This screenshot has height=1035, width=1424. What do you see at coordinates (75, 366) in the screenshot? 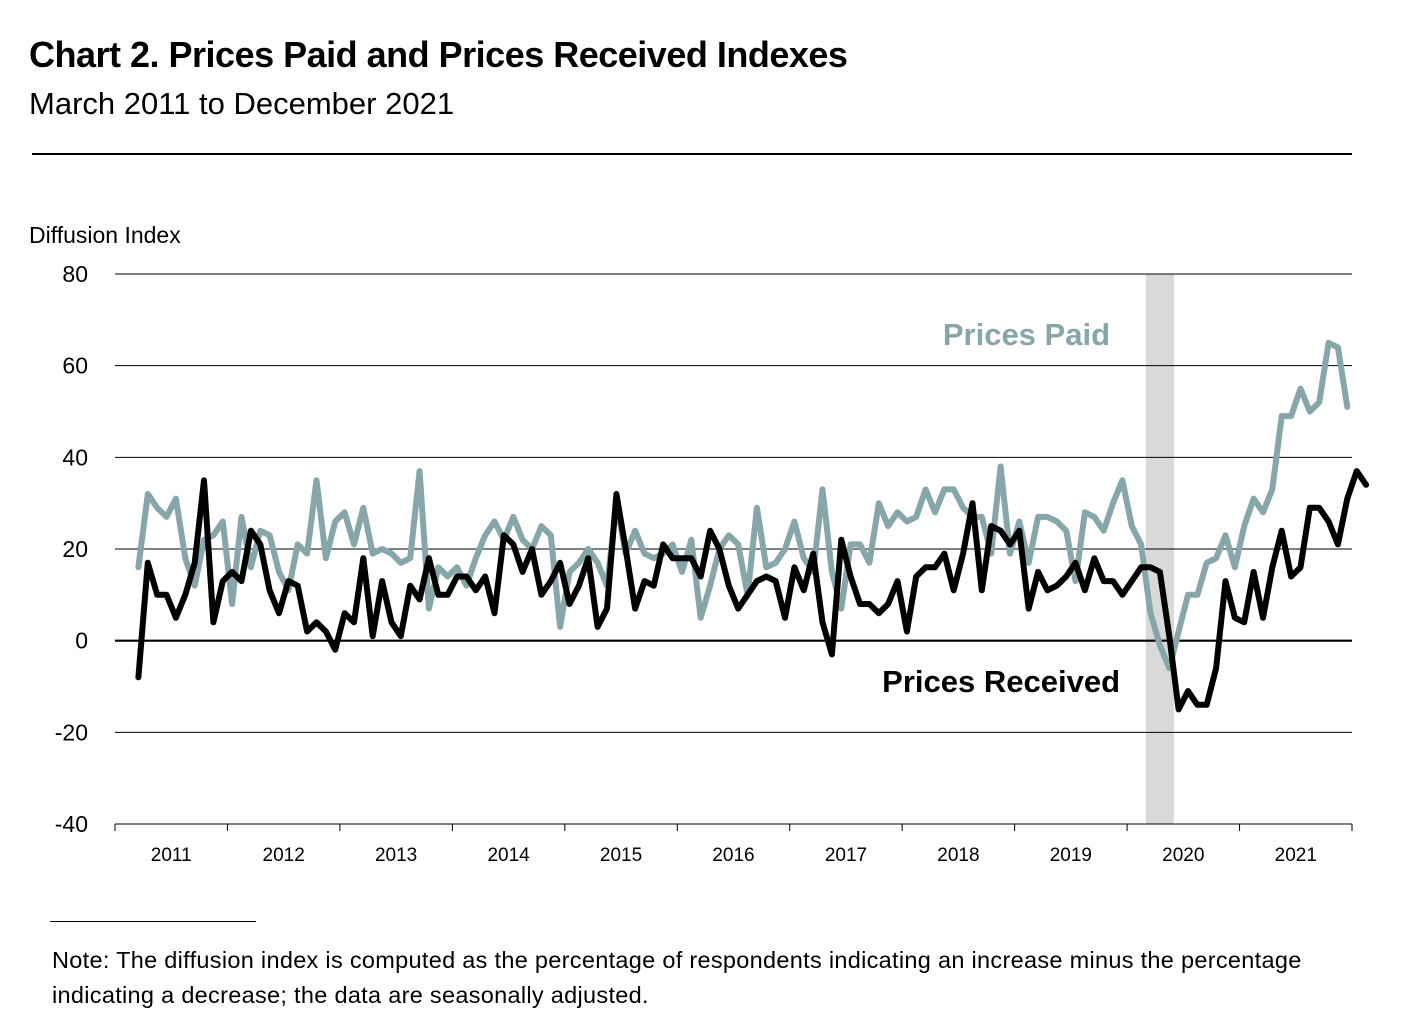
I see `y-tick-label: 60` at bounding box center [75, 366].